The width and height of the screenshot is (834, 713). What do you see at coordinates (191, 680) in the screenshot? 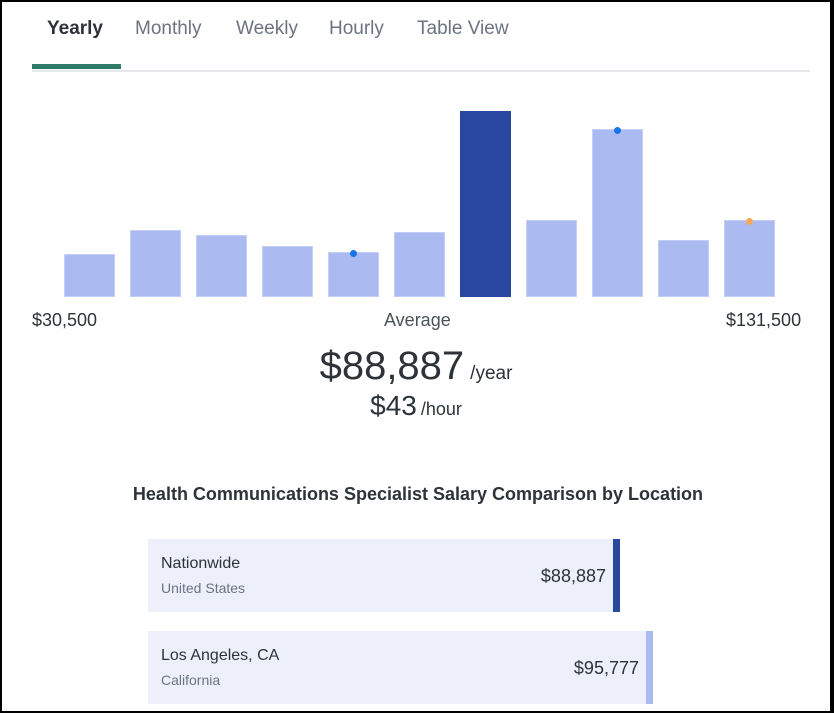
I see `location-region: California` at bounding box center [191, 680].